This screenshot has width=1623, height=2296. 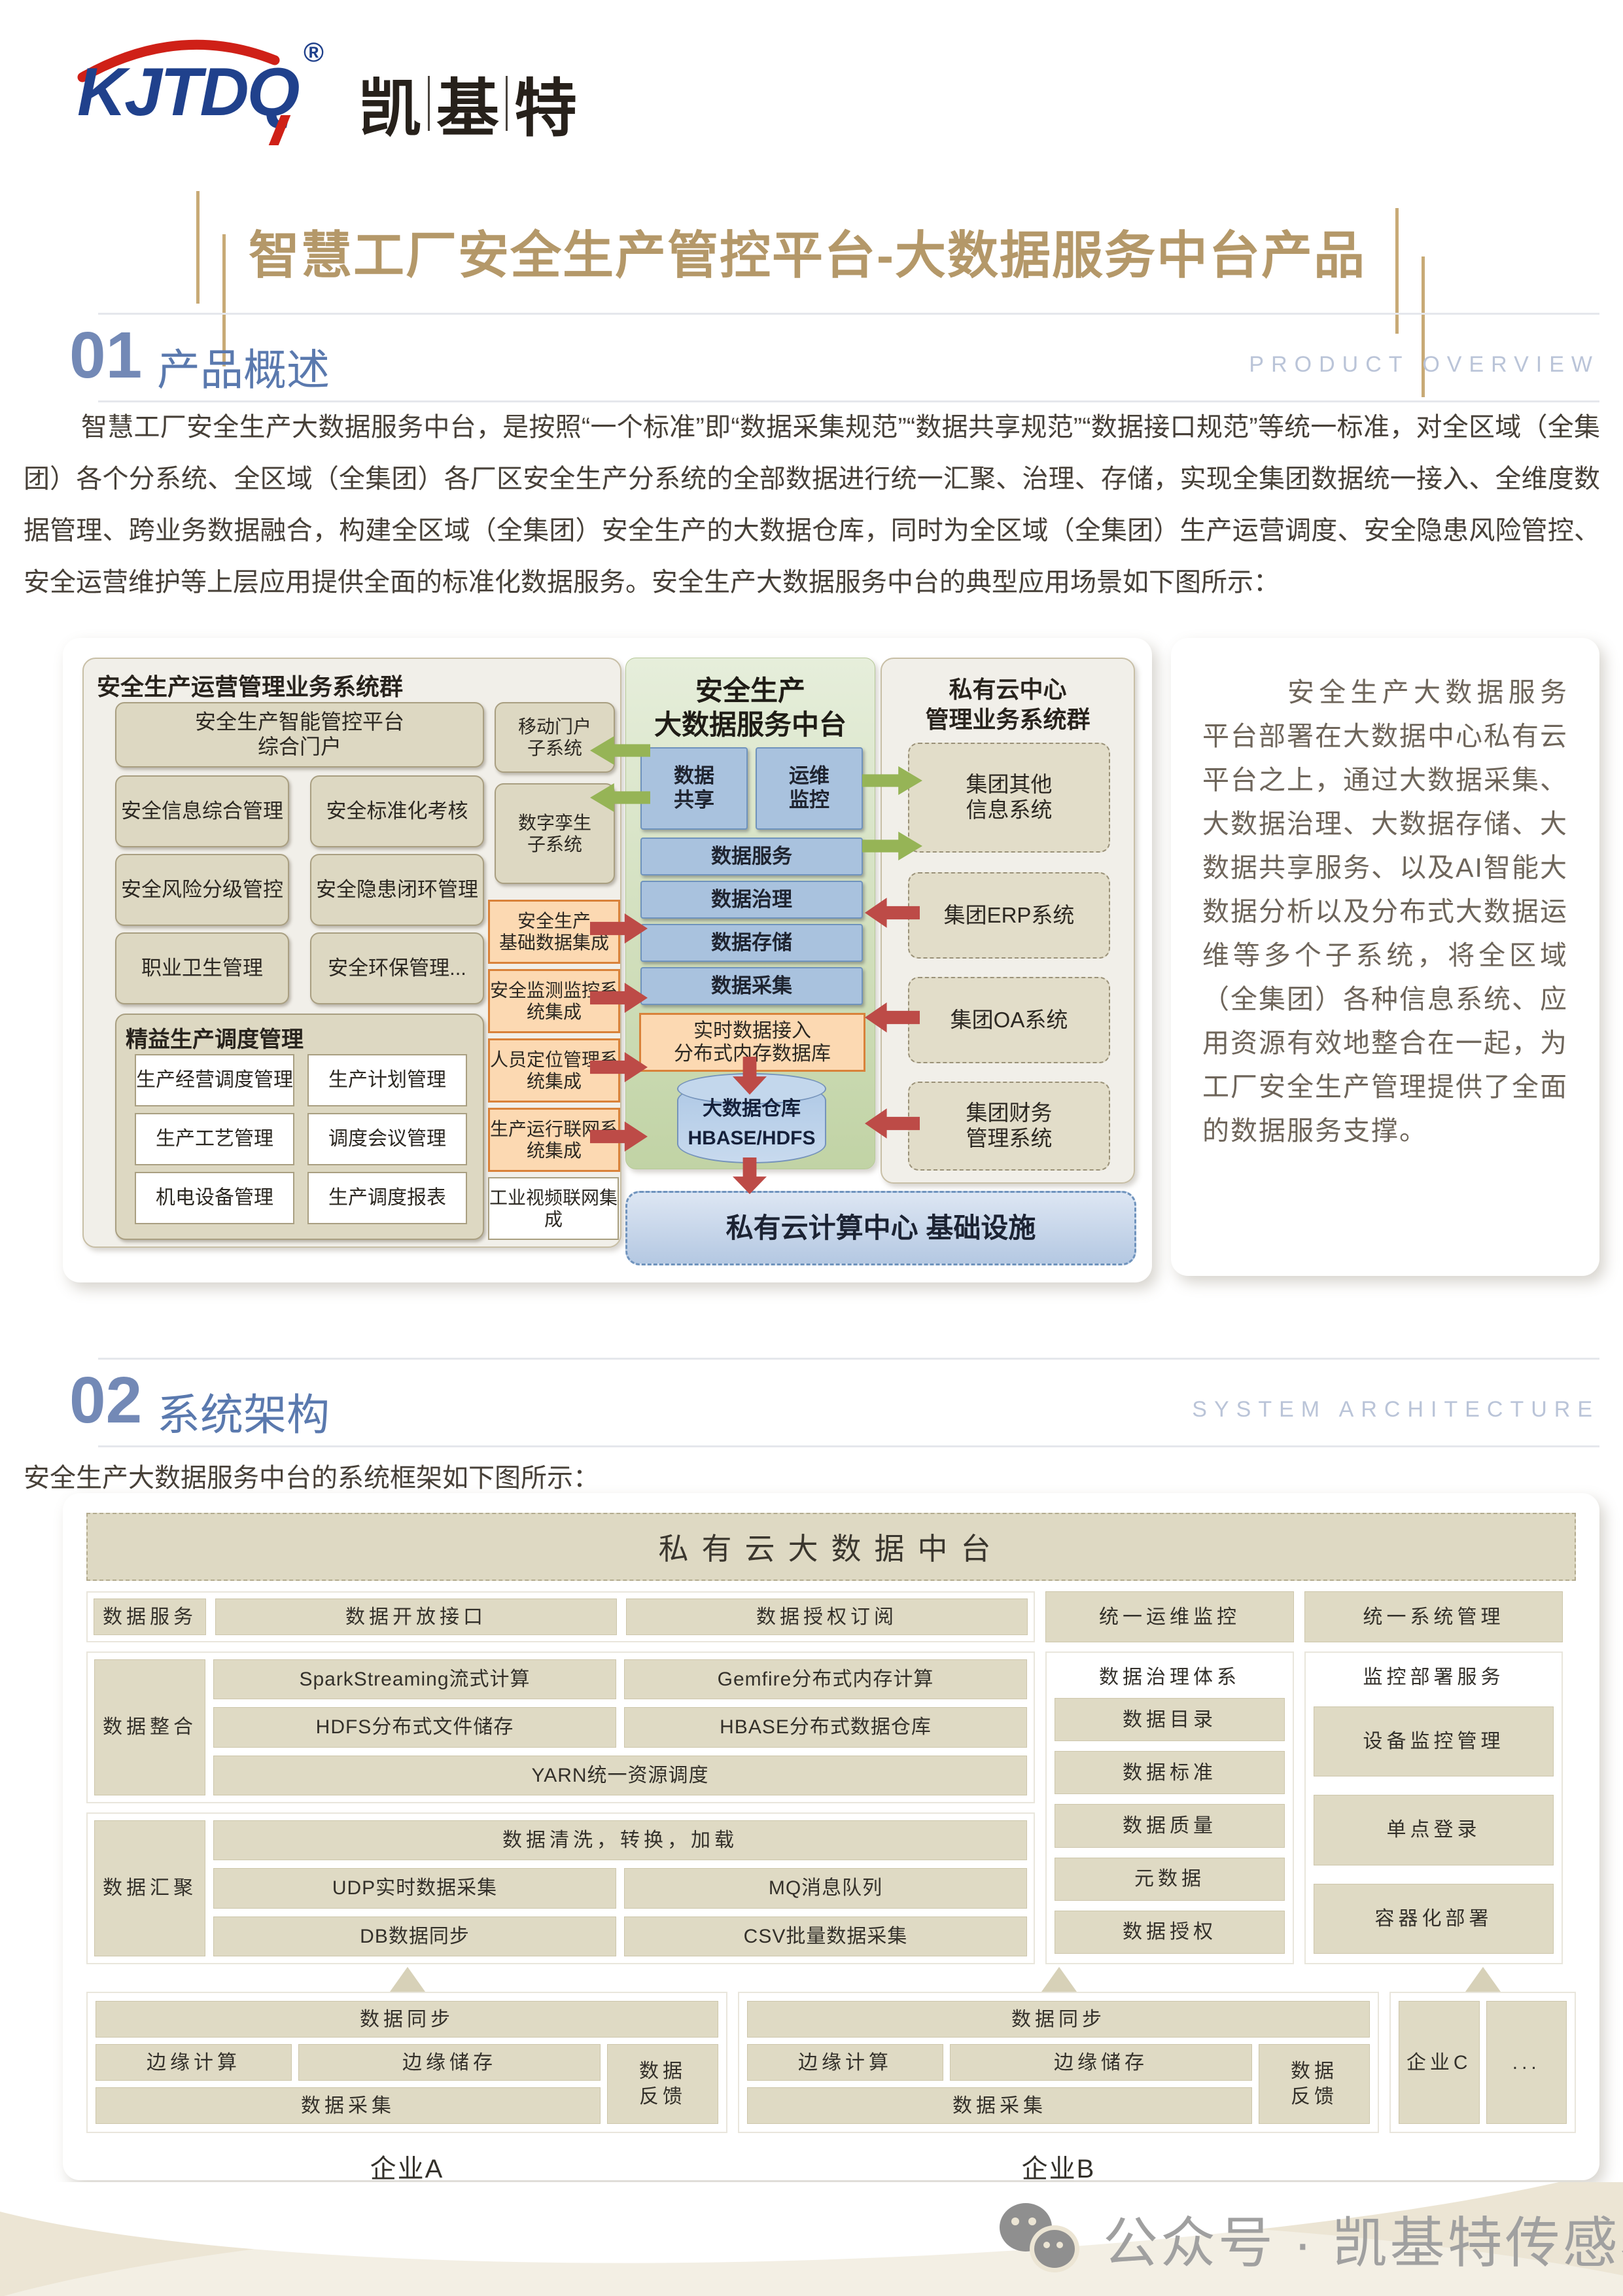 I want to click on d1-left-box: 安全风险分级管控, so click(x=202, y=890).